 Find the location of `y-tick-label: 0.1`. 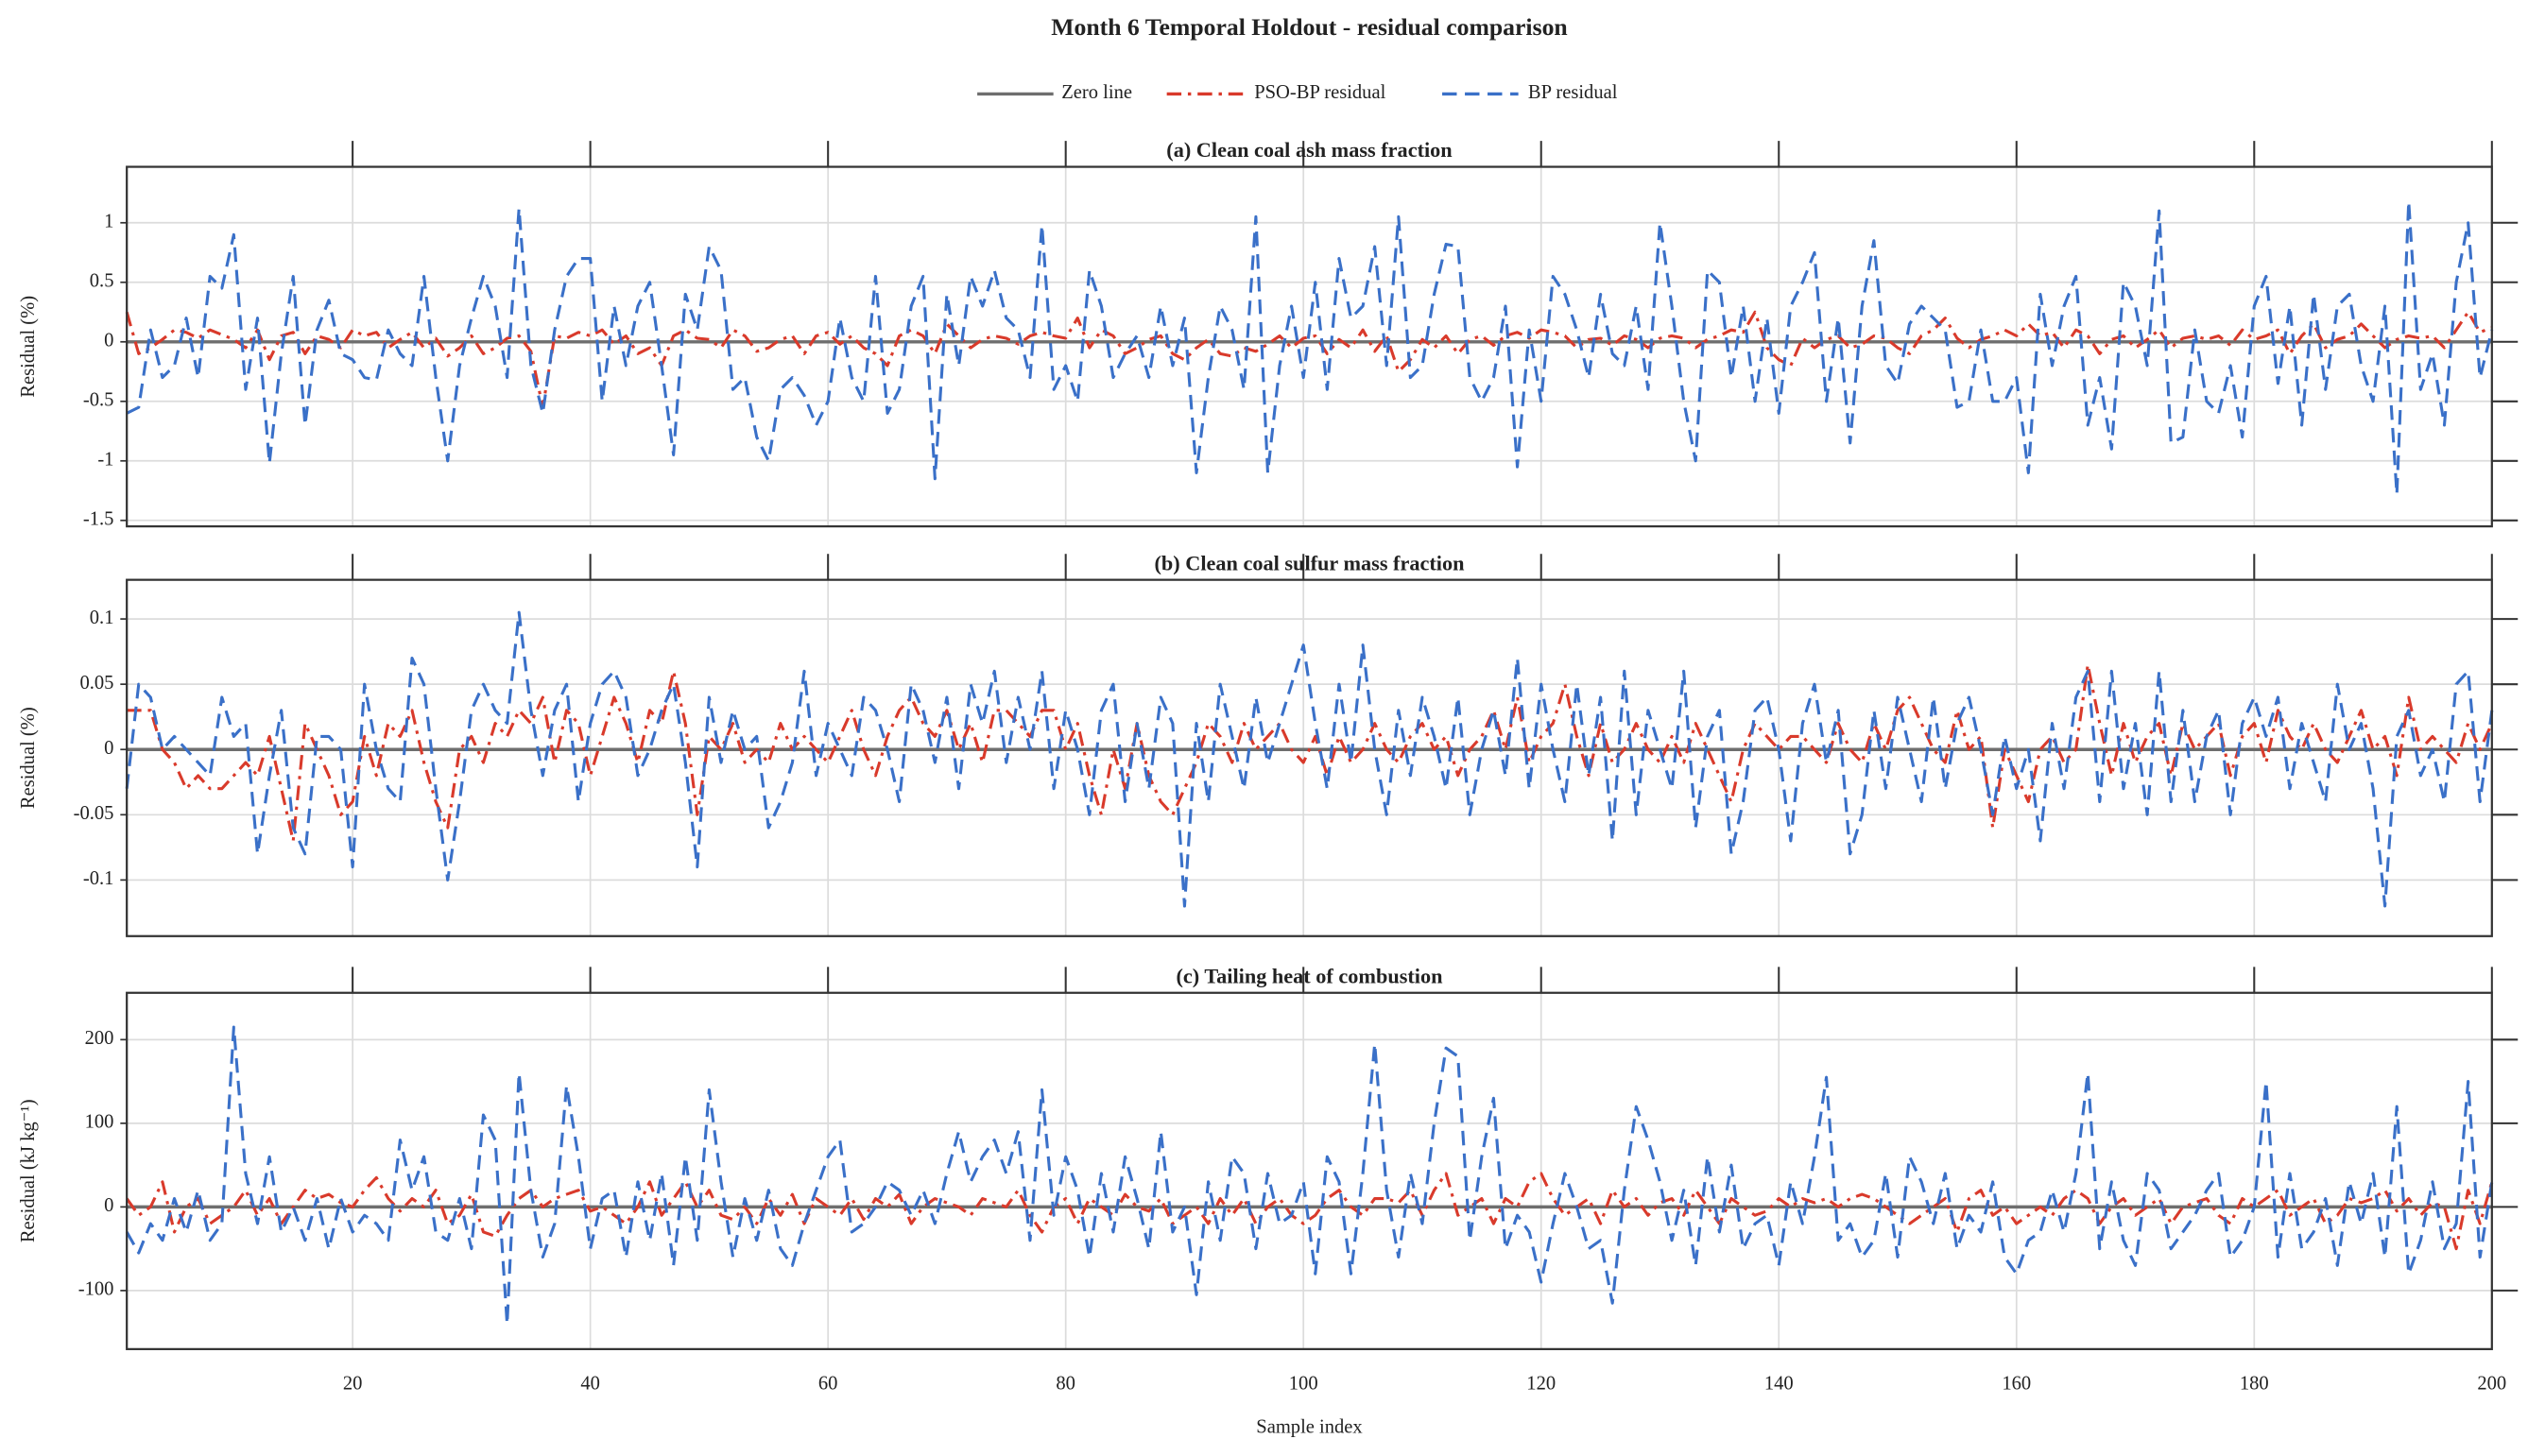

y-tick-label: 0.1 is located at coordinates (102, 618).